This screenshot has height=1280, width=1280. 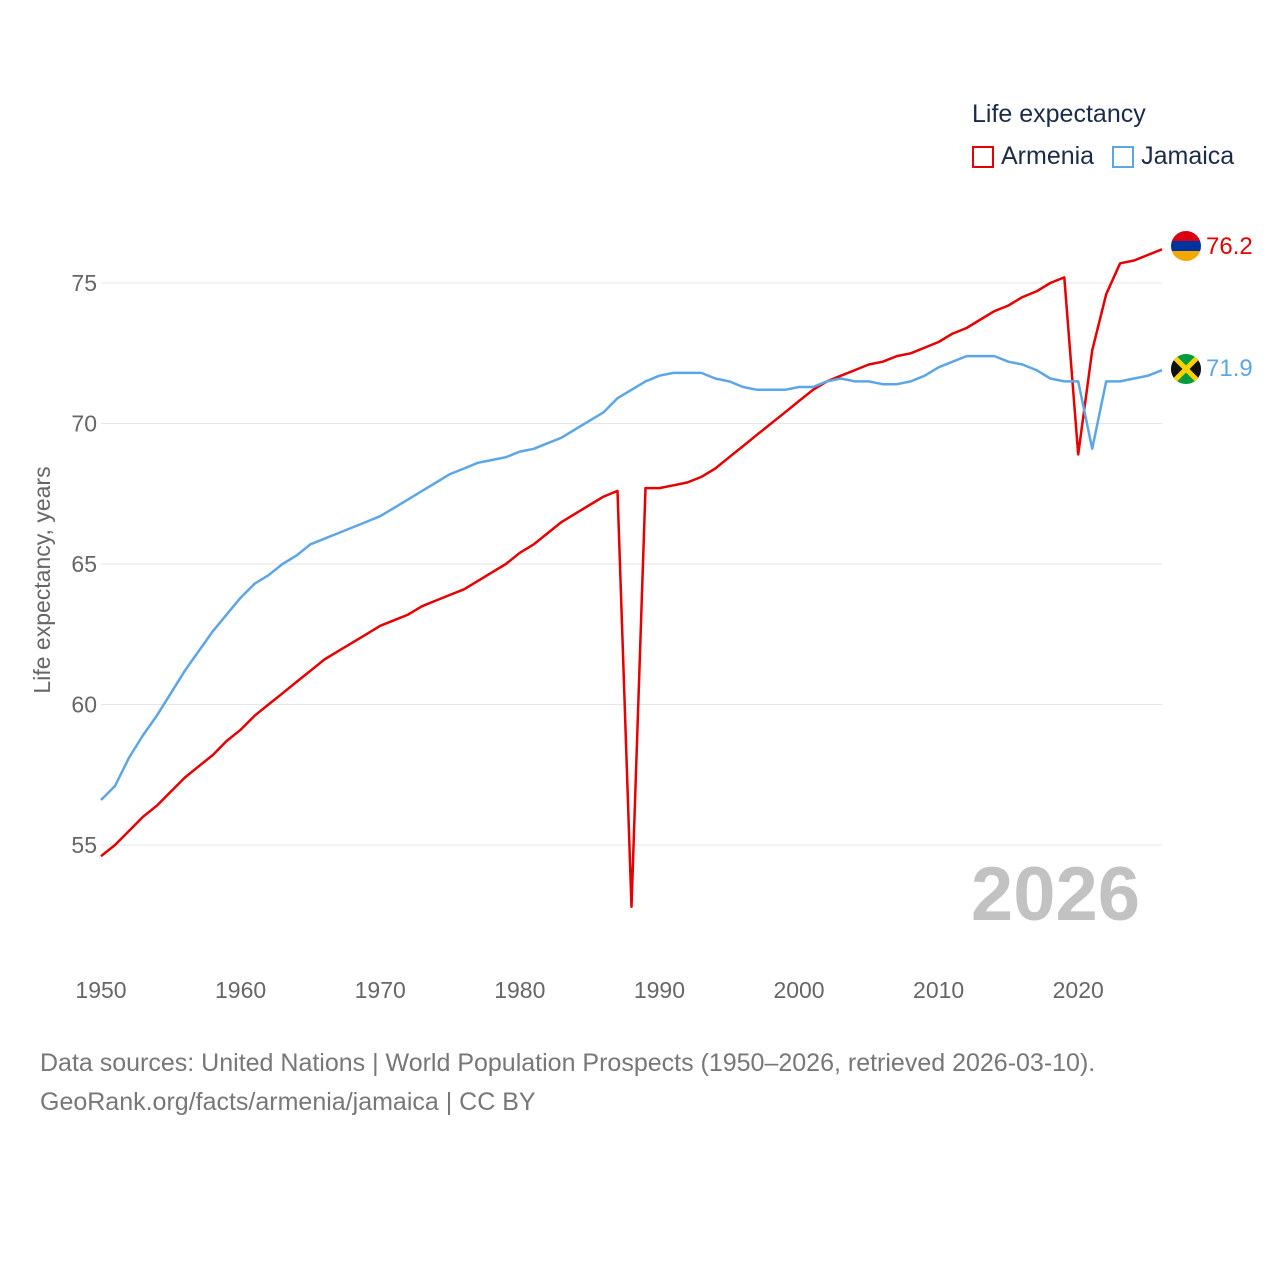 What do you see at coordinates (659, 990) in the screenshot?
I see `x-tick-label-1990: 1990` at bounding box center [659, 990].